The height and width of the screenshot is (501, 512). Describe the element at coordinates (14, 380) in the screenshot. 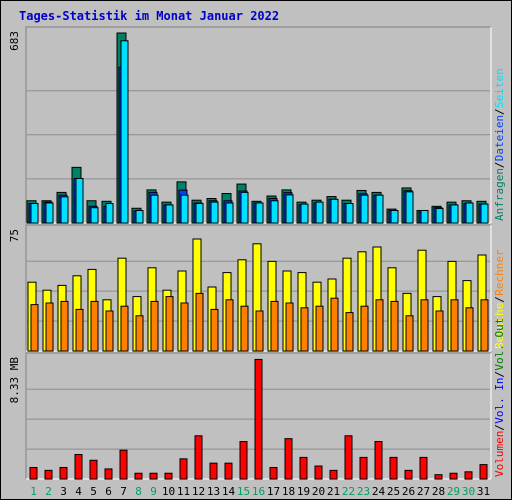

I see `y-max-label: 8.33 MB` at that location.